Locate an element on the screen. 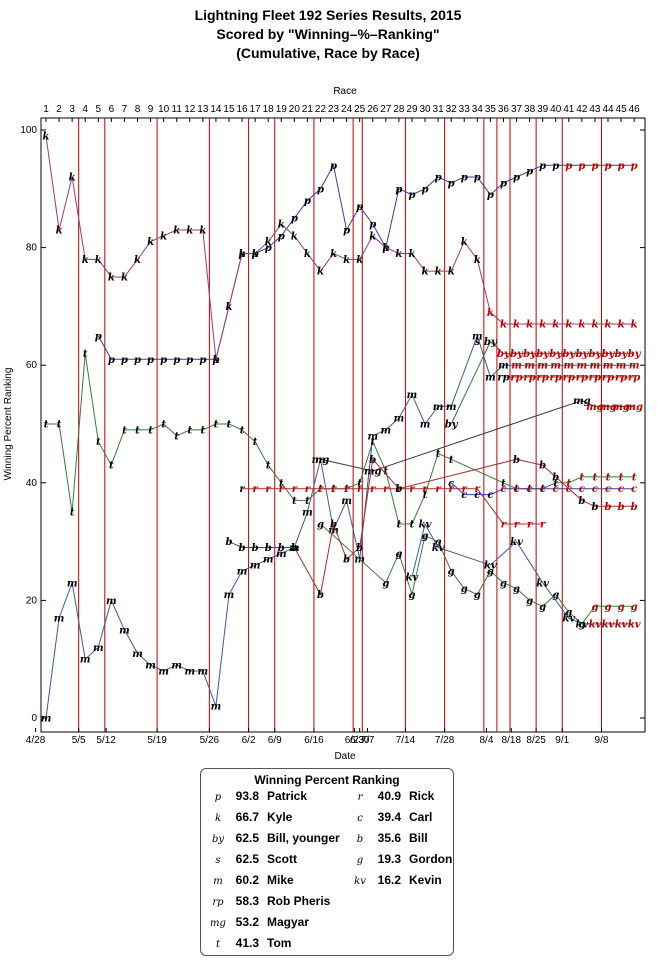 This screenshot has width=657, height=964. x-axis-label: Date is located at coordinates (345, 756).